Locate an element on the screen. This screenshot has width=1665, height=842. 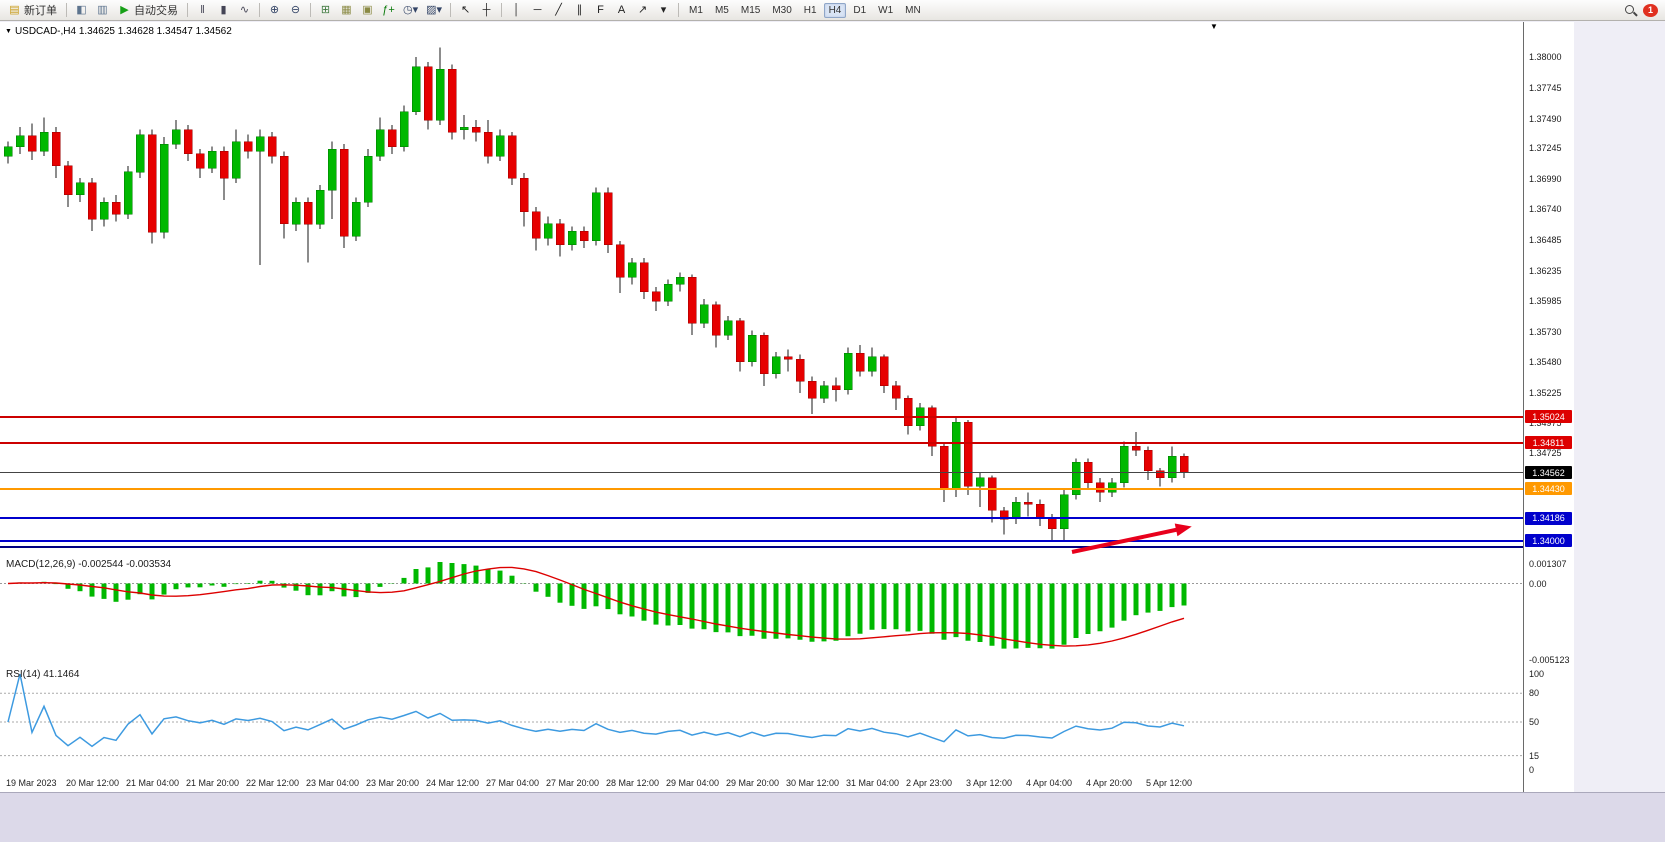
rsi-axis-label: 0 is located at coordinates (1532, 770).